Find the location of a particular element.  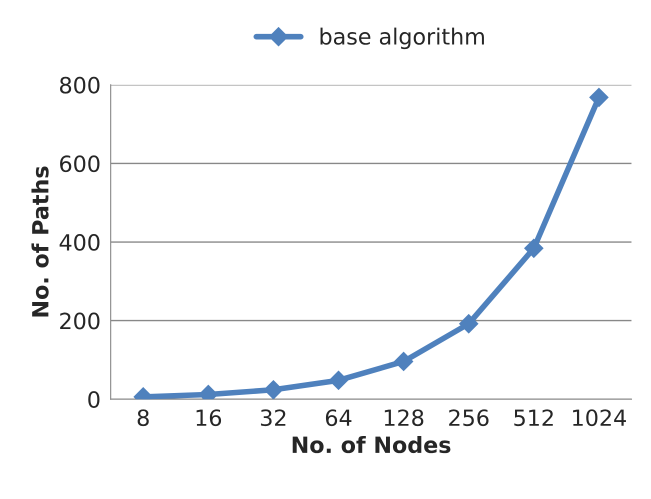

x-tick-label: 64 is located at coordinates (339, 417).